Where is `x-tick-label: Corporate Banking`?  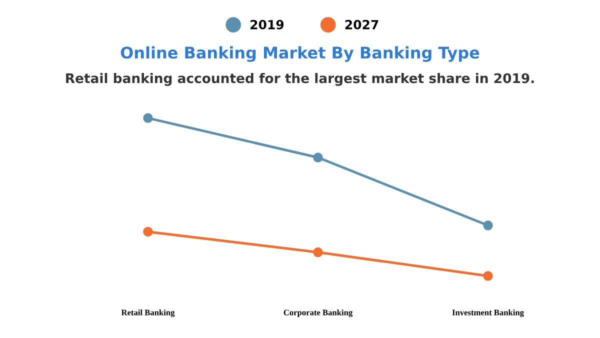
x-tick-label: Corporate Banking is located at coordinates (318, 313).